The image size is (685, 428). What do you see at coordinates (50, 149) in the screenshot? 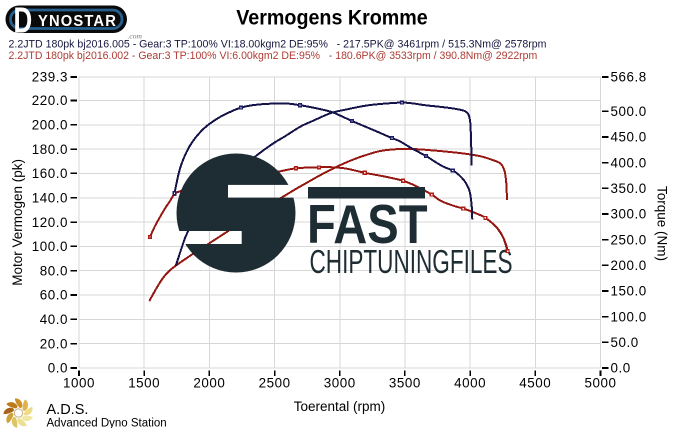
I see `svg-text: 180.0` at bounding box center [50, 149].